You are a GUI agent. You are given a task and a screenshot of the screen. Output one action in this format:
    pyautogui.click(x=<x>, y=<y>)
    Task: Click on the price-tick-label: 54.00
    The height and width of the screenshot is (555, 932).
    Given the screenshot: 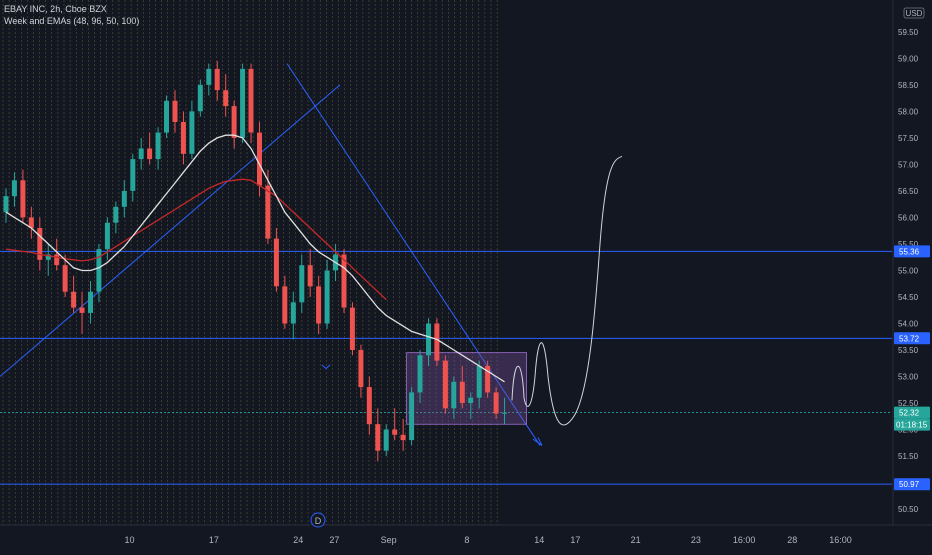 What is the action you would take?
    pyautogui.click(x=908, y=324)
    